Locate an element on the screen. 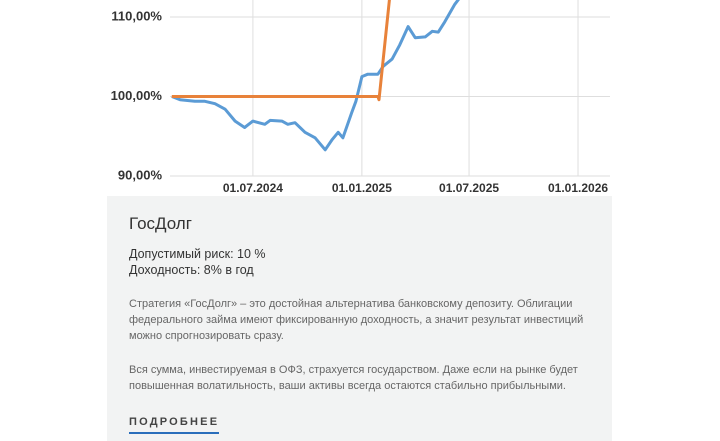 The image size is (720, 441). x-tick-label: 01.07.2025 is located at coordinates (469, 188).